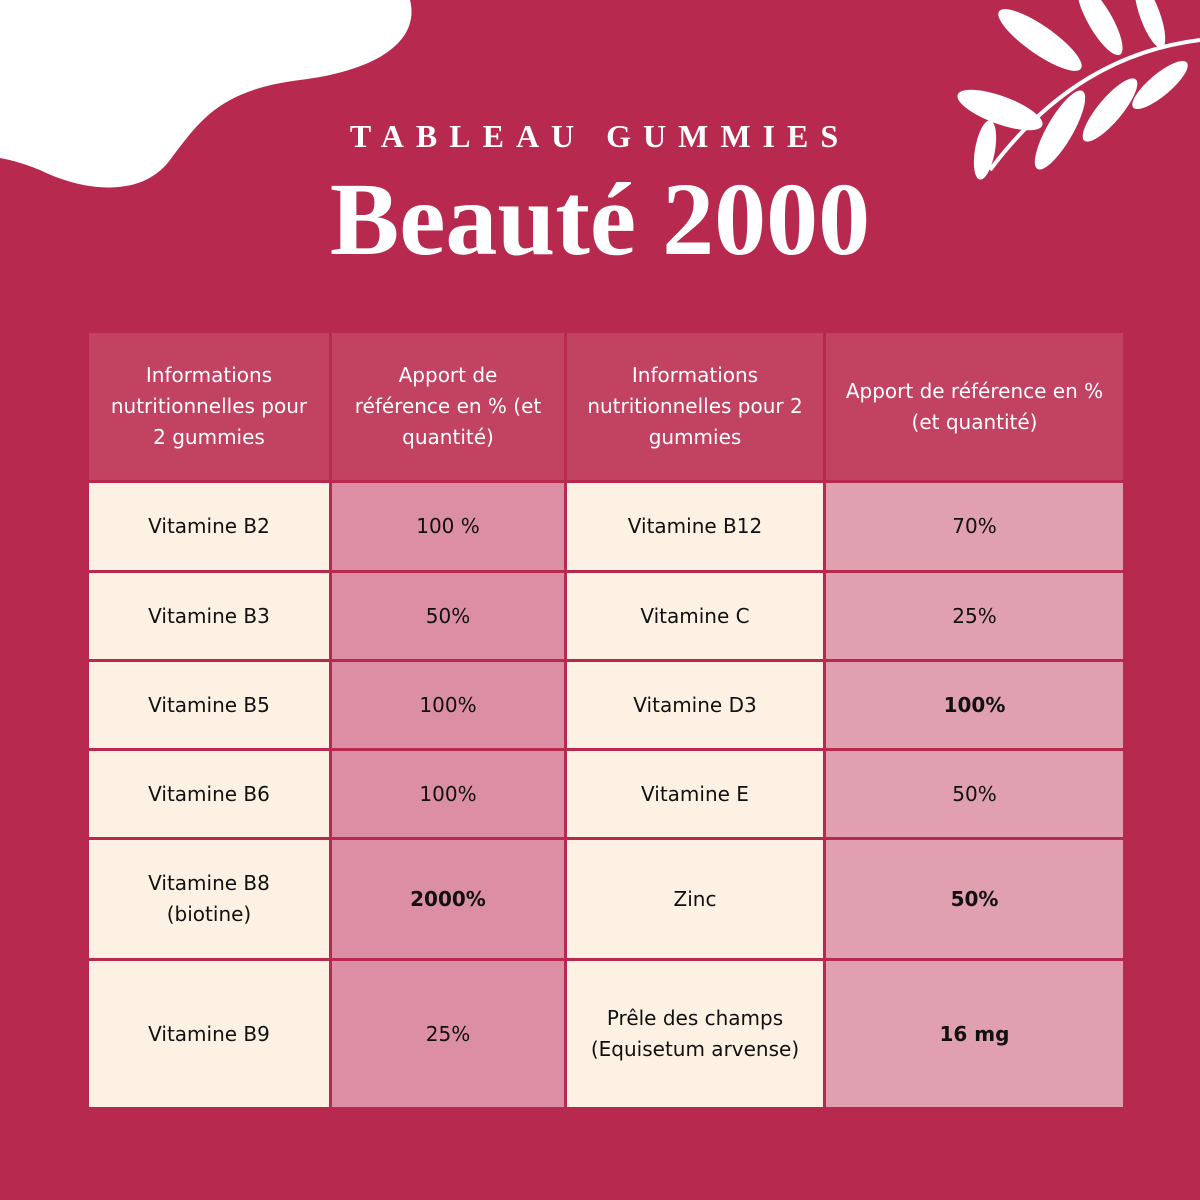 Image resolution: width=1200 pixels, height=1200 pixels. Describe the element at coordinates (1078, 90) in the screenshot. I see `leaves` at that location.